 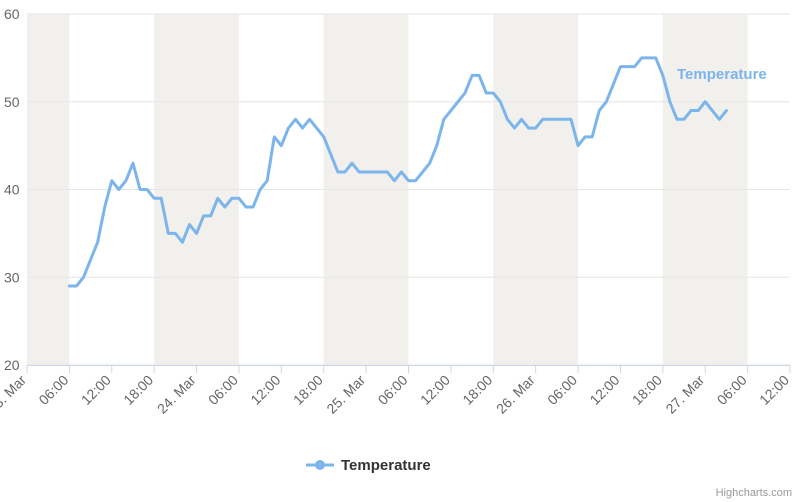 What do you see at coordinates (320, 465) in the screenshot?
I see `legend-marker-icon` at bounding box center [320, 465].